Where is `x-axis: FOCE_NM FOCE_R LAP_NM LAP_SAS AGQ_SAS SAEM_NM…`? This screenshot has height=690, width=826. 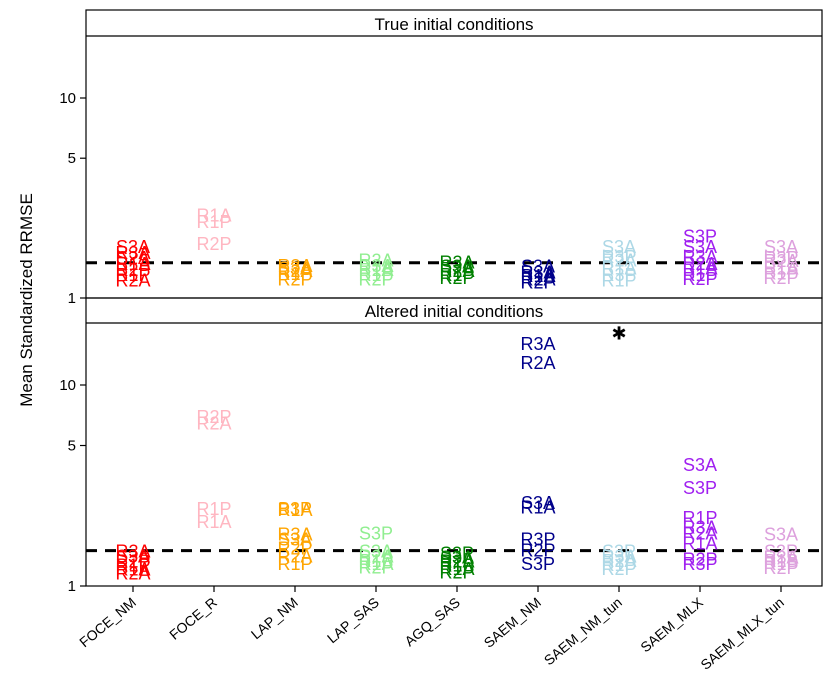 x-axis: FOCE_NM FOCE_R LAP_NM LAP_SAS AGQ_SAS SAEM_NM… is located at coordinates (431, 629).